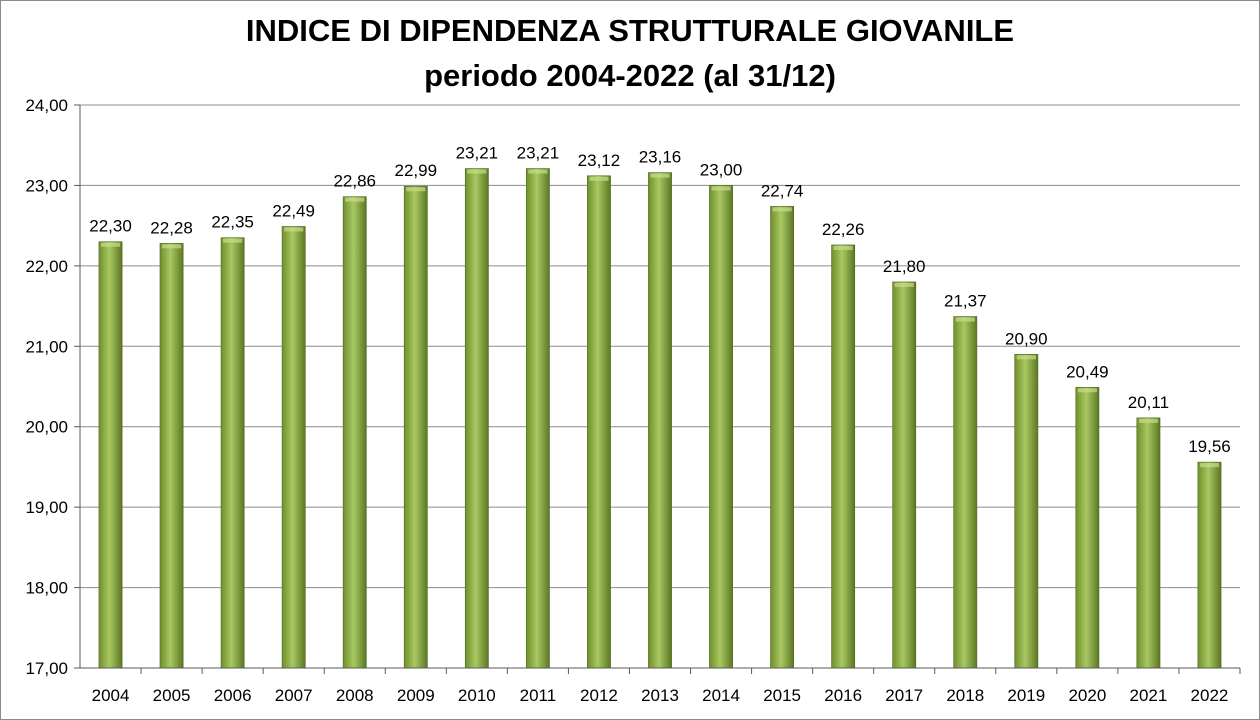 The height and width of the screenshot is (720, 1260). Describe the element at coordinates (293, 210) in the screenshot. I see `data-label-2007: 22,49` at that location.